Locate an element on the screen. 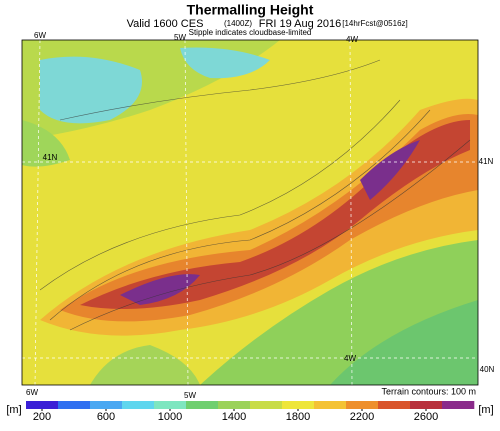  valid: Valid 1600 CES is located at coordinates (165, 24).